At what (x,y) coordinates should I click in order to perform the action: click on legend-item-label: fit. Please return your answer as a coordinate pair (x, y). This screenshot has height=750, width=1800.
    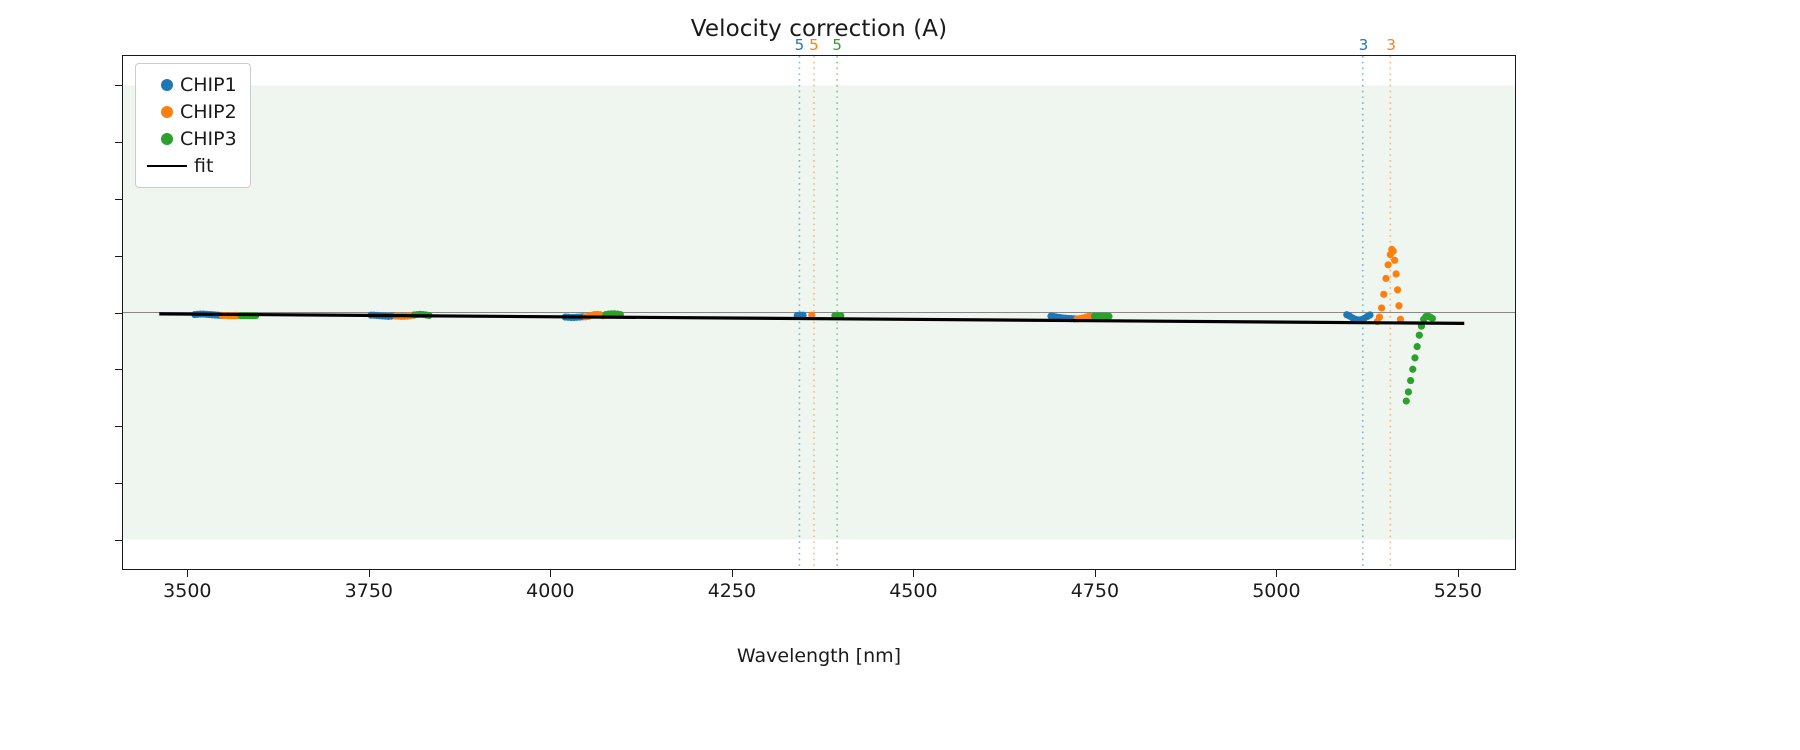
    Looking at the image, I should click on (204, 165).